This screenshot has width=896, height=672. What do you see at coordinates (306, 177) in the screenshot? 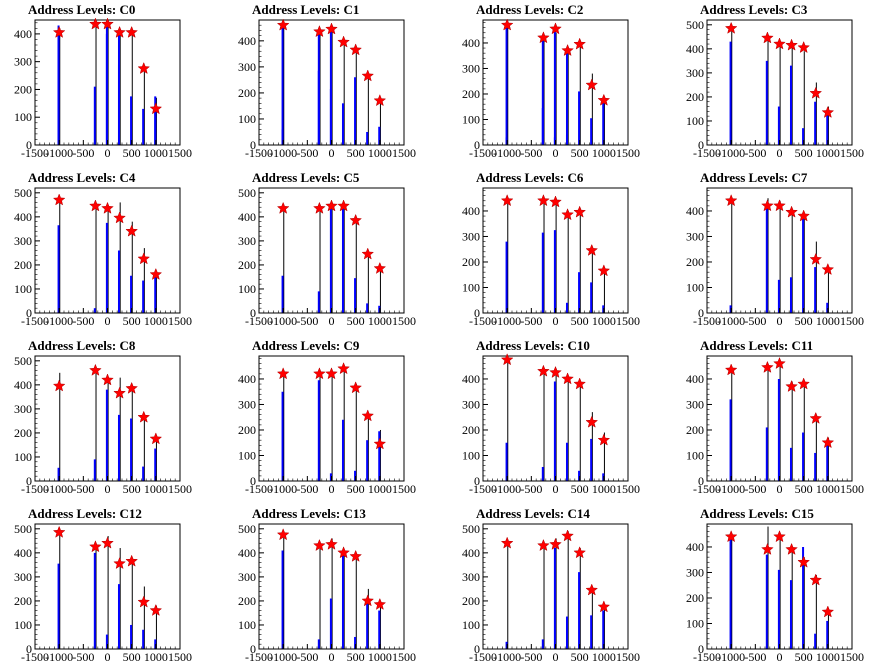
I see `chart-title: Address Levels: C5` at bounding box center [306, 177].